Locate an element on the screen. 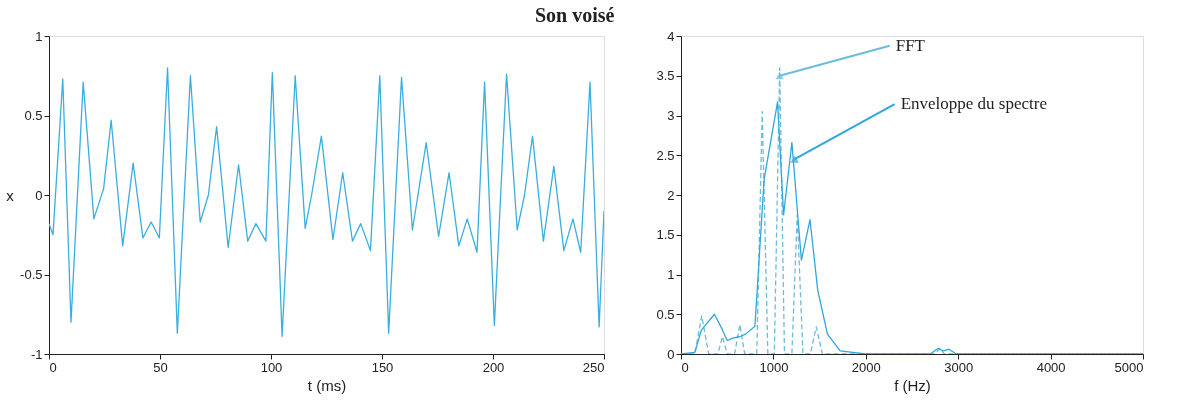 The image size is (1195, 407). chart-title: Son voisé is located at coordinates (574, 14).